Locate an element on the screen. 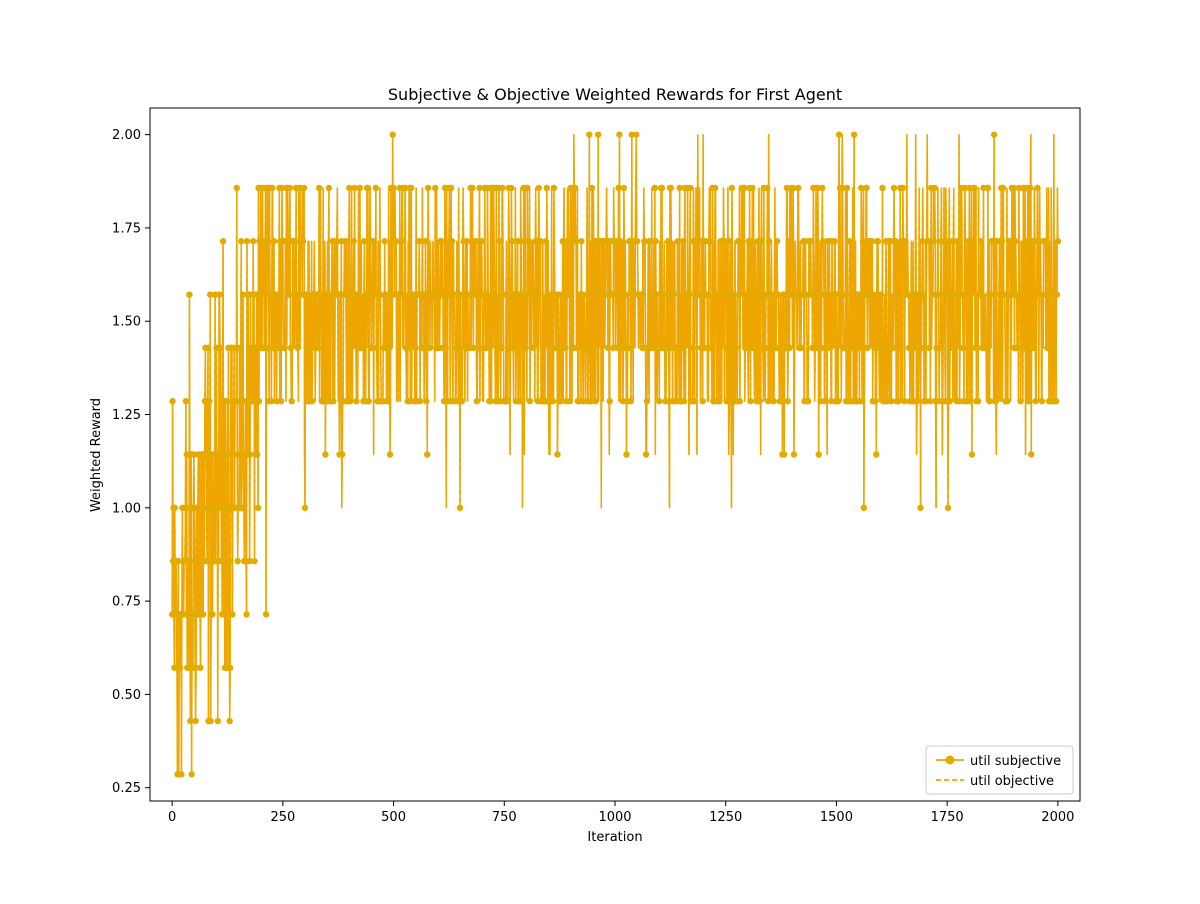  legend-label-subjective: util subjective is located at coordinates (1015, 761).